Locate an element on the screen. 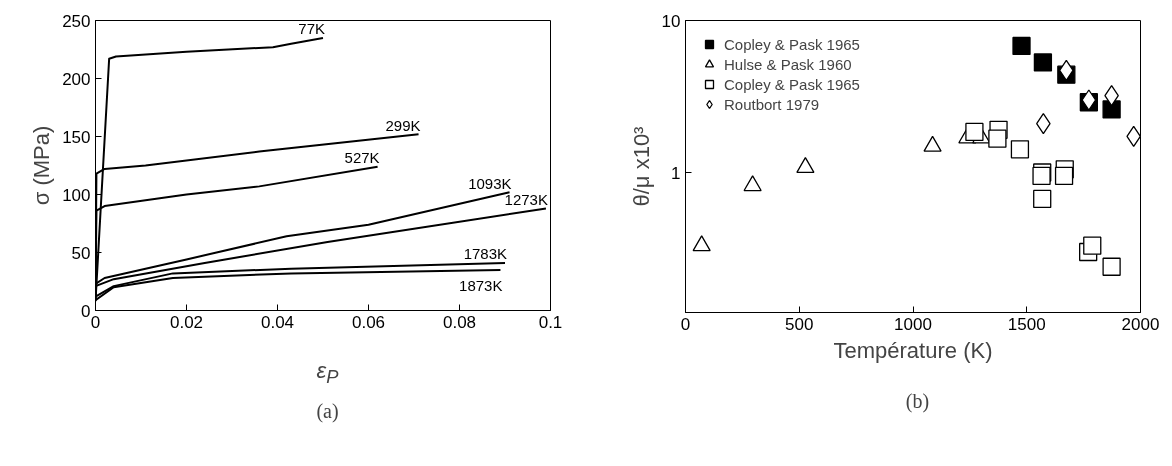 The height and width of the screenshot is (466, 1172). y-tick-label: 10 is located at coordinates (671, 21).